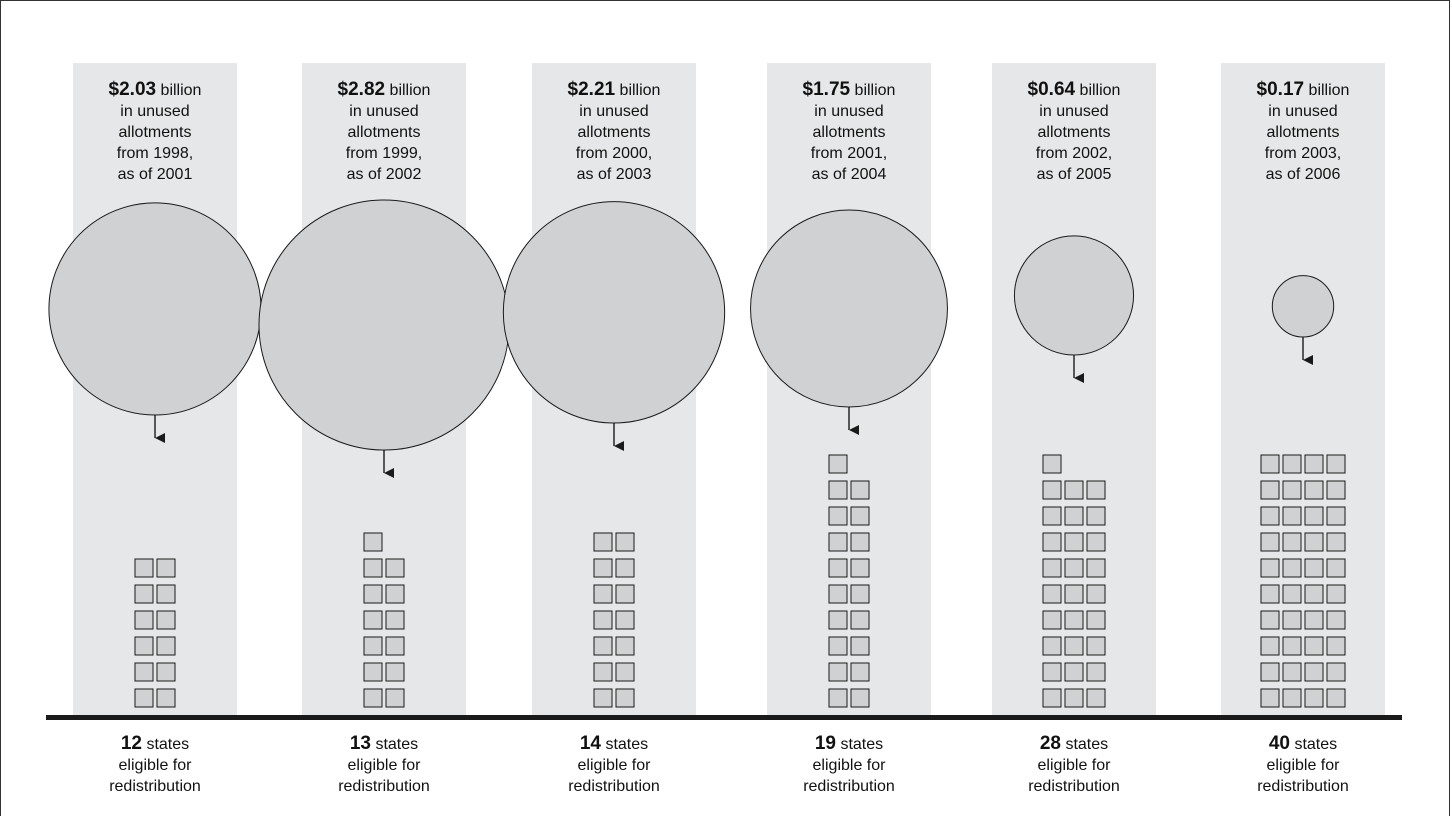 Image resolution: width=1452 pixels, height=817 pixels. Describe the element at coordinates (1303, 174) in the screenshot. I see `amount-description: as of 2006` at that location.